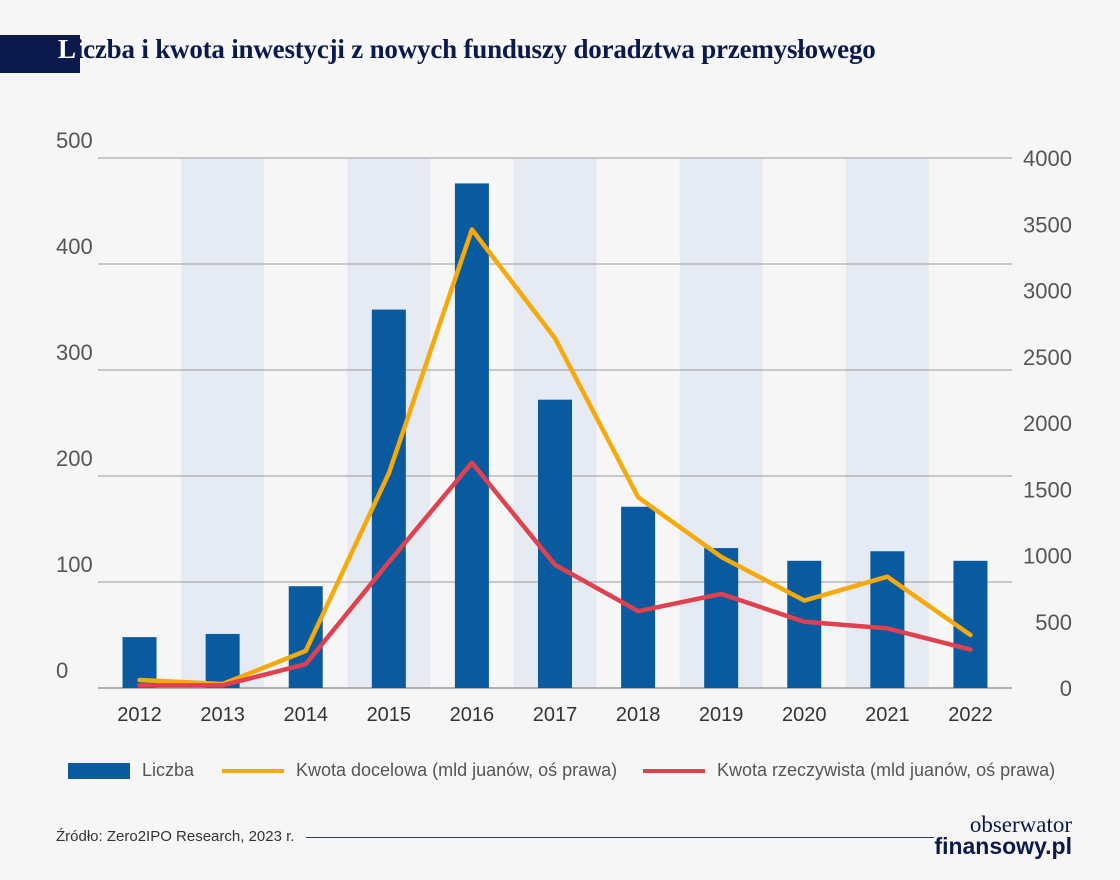 This screenshot has width=1120, height=880. Describe the element at coordinates (674, 770) in the screenshot. I see `legend-swatch-actual` at that location.